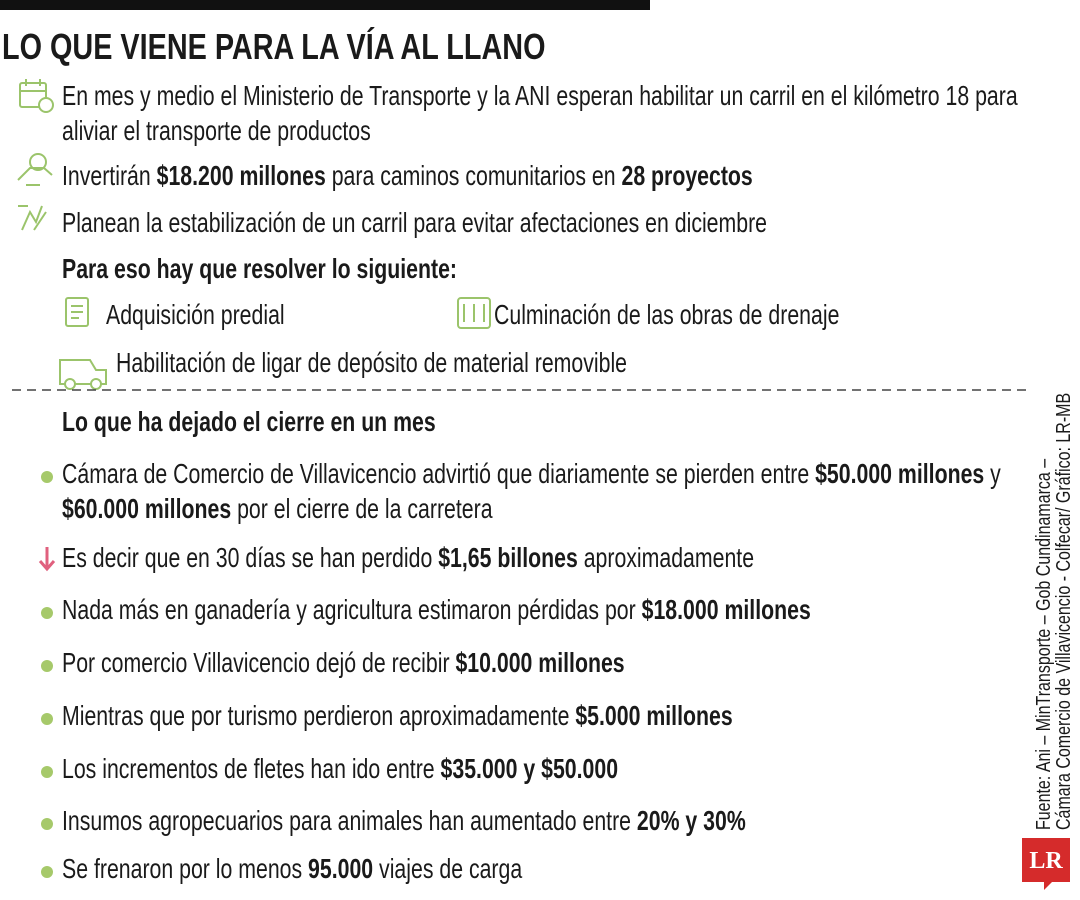  What do you see at coordinates (448, 868) in the screenshot?
I see `text: viajes de carga` at bounding box center [448, 868].